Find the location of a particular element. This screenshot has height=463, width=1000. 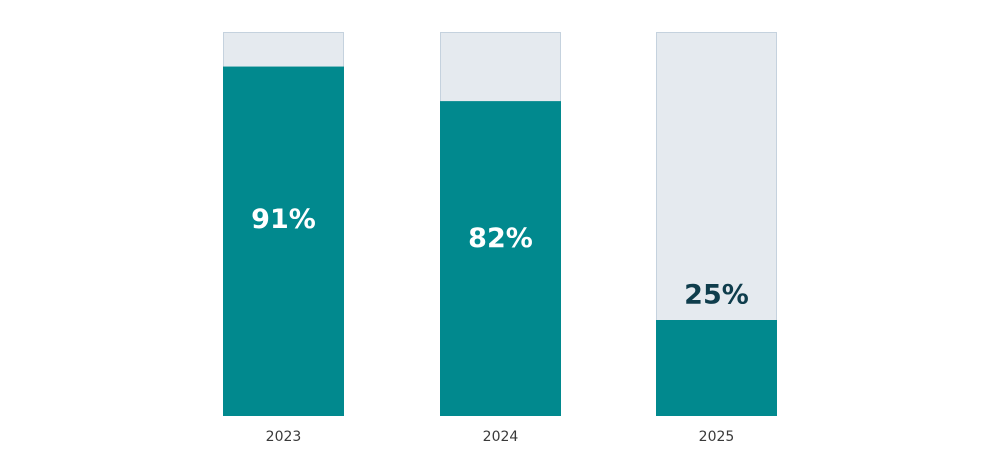

category-label-2025: 2025 is located at coordinates (717, 437).